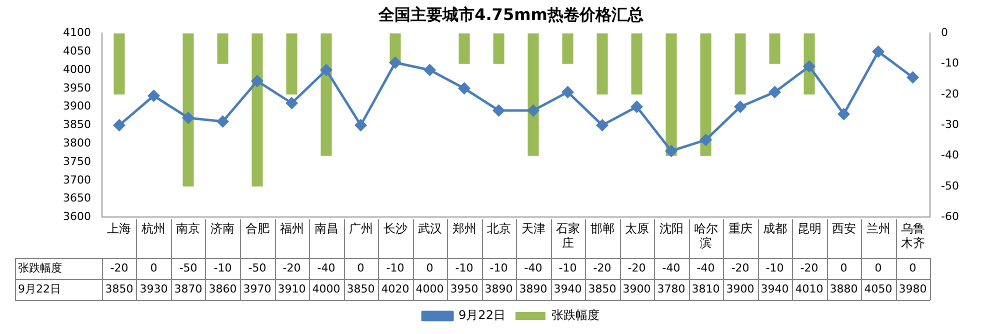 This screenshot has width=992, height=334. I want to click on y2-tick-label: -20, so click(950, 93).